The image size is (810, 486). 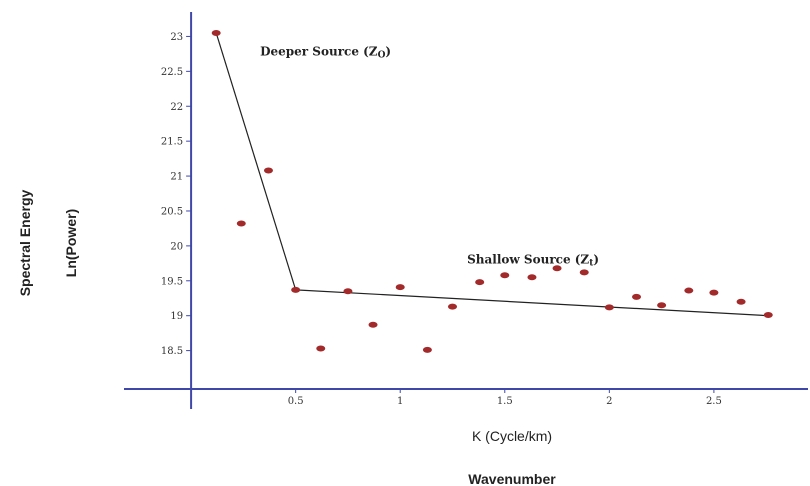 What do you see at coordinates (533, 260) in the screenshot?
I see `annotation: Shallow Source (Zt)` at bounding box center [533, 260].